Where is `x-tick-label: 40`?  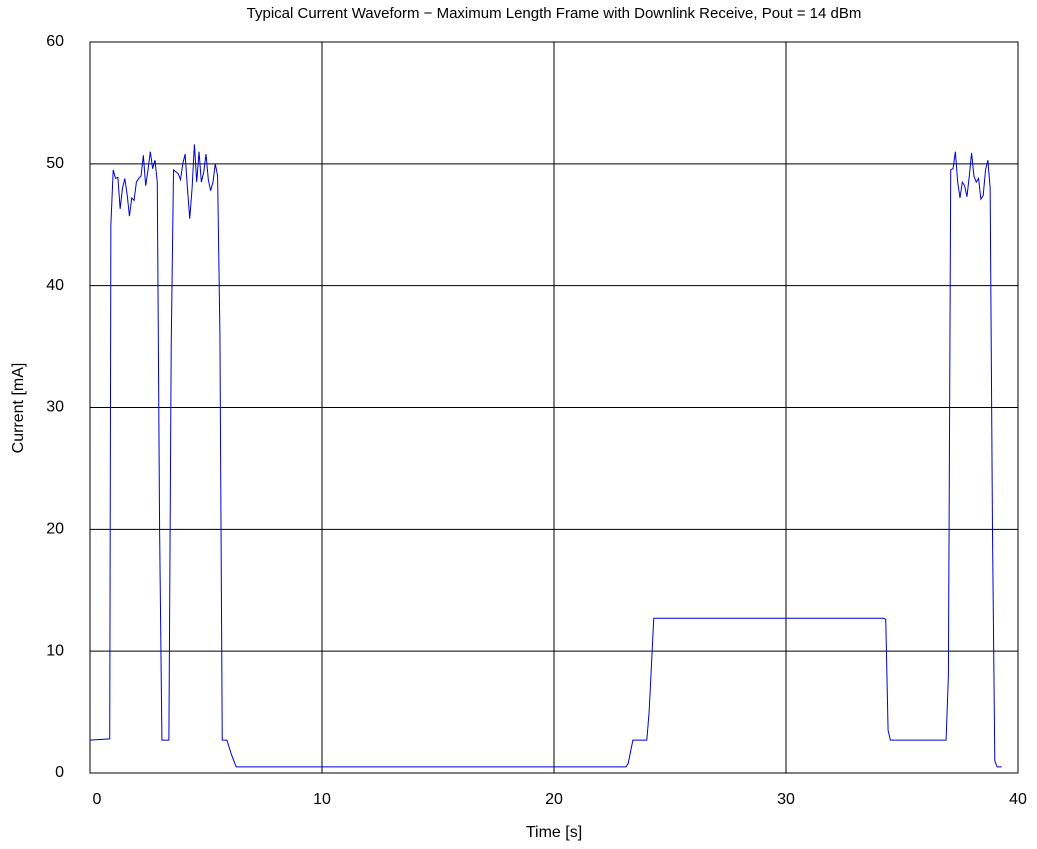 x-tick-label: 40 is located at coordinates (1018, 799).